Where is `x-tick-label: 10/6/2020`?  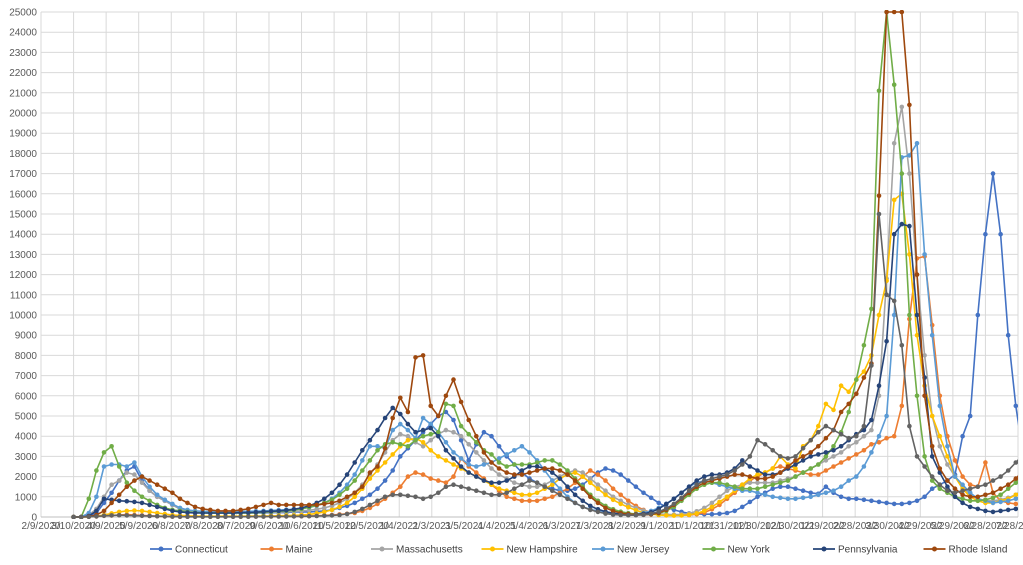 x-tick-label: 10/6/2020 is located at coordinates (301, 526).